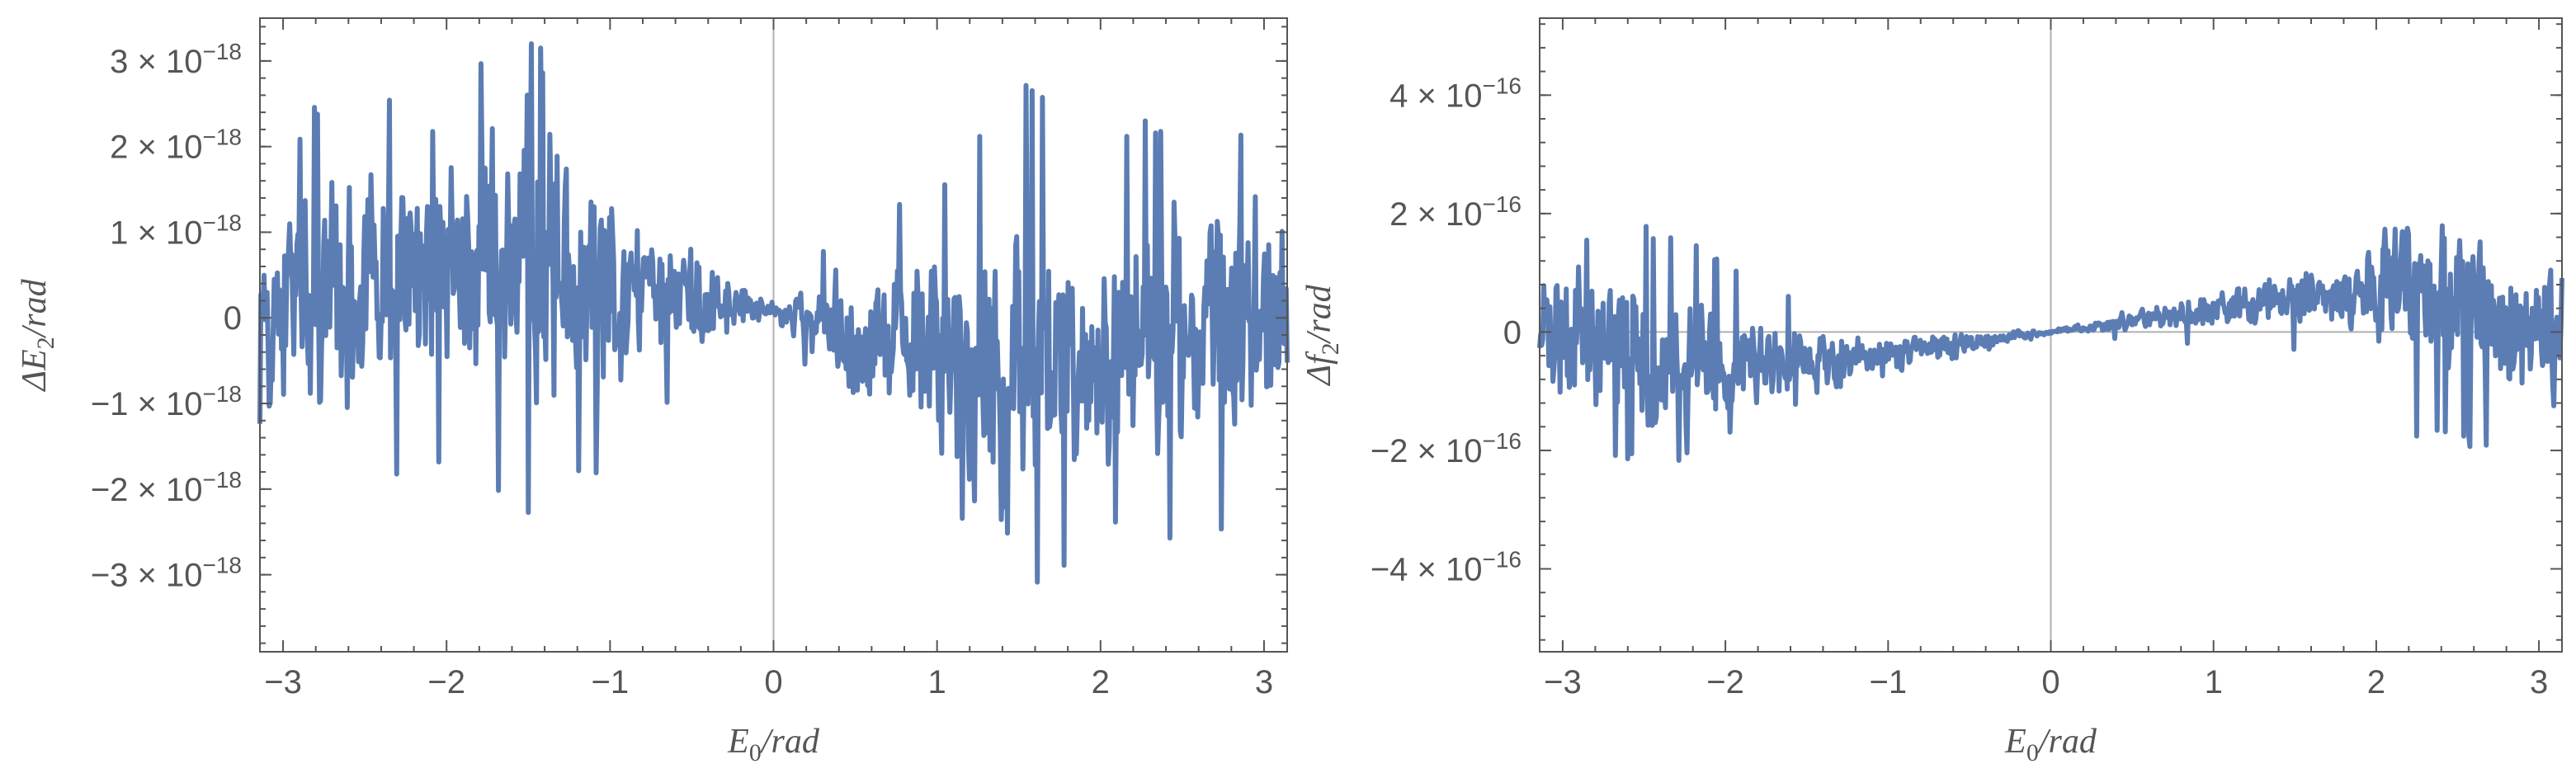 The height and width of the screenshot is (778, 2576). I want to click on y-tick-label: −4 × 10⁻¹⁶, so click(1446, 567).